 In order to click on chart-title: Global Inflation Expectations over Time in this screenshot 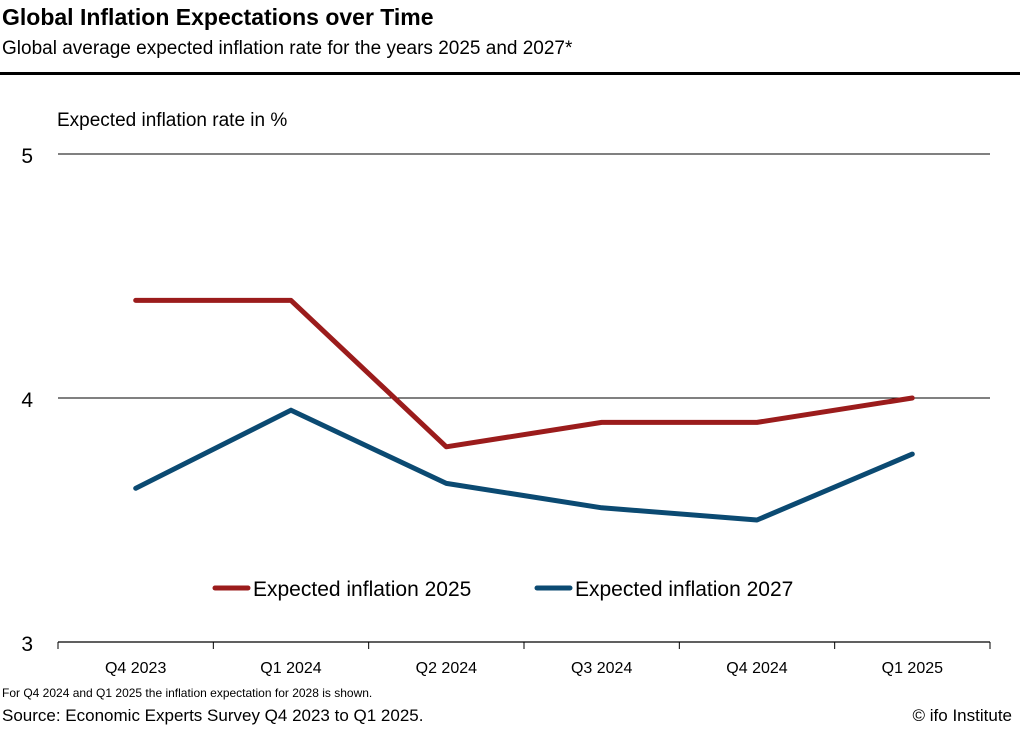, I will do `click(218, 17)`.